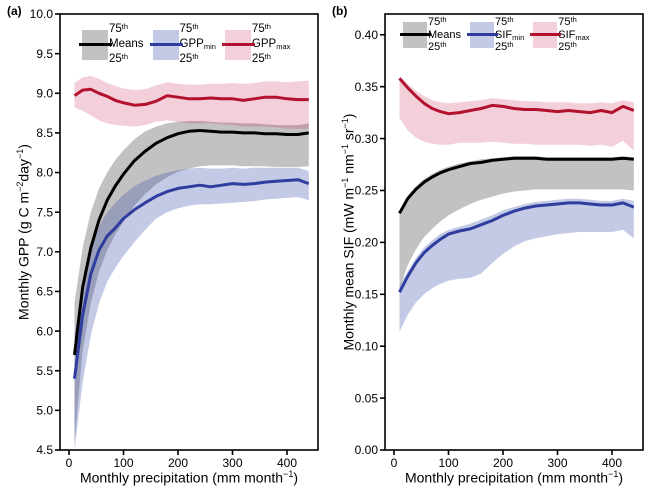 This screenshot has width=650, height=497. Describe the element at coordinates (44, 331) in the screenshot. I see `y-tick-label: 6.0` at that location.